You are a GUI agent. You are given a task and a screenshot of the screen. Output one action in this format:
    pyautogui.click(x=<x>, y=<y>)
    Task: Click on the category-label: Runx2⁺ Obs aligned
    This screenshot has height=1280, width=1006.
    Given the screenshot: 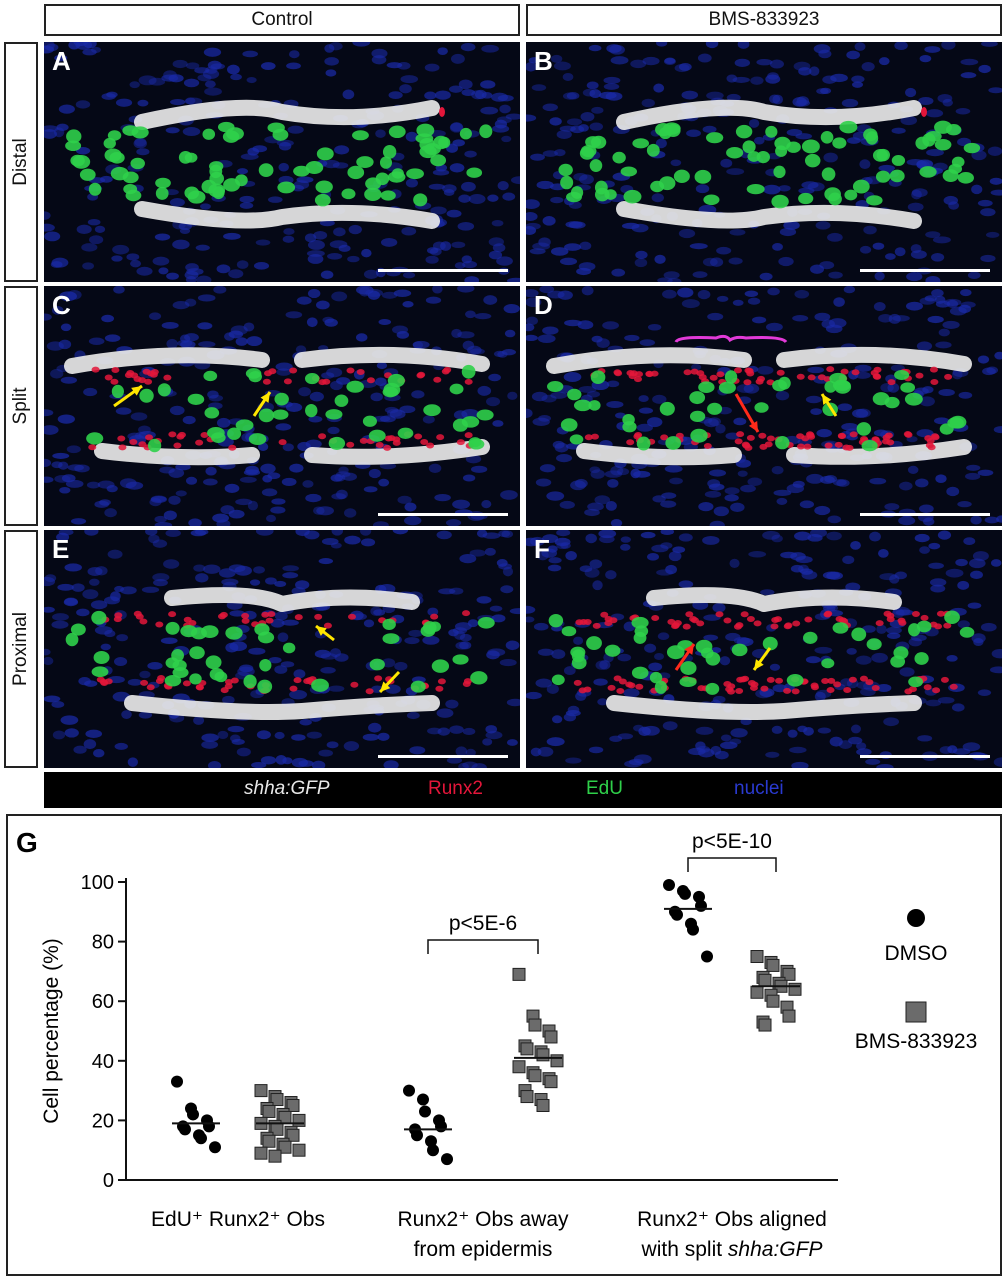 What is the action you would take?
    pyautogui.click(x=732, y=1219)
    